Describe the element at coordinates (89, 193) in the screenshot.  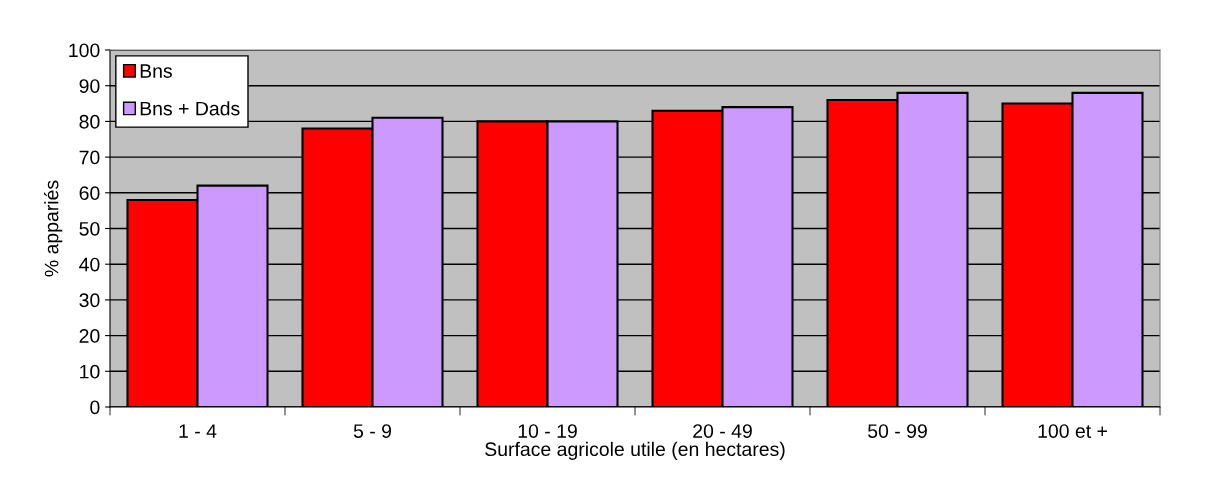
I see `y-tick-label: 60` at that location.